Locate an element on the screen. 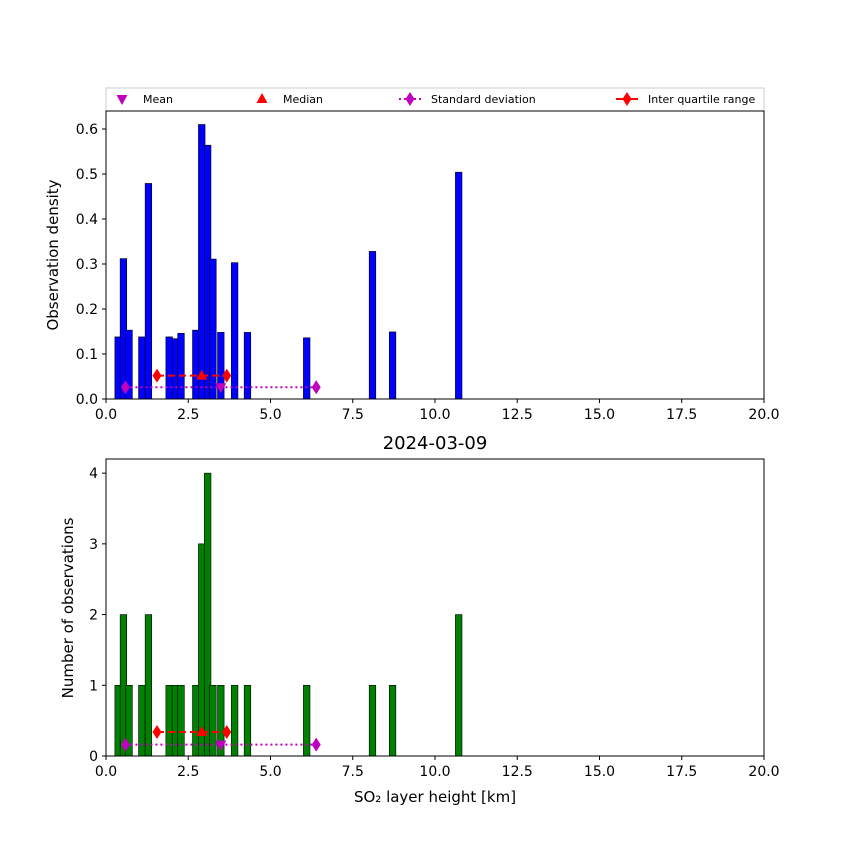 This screenshot has height=850, width=850. legend-standard-deviation-label: Standard deviation is located at coordinates (483, 99).